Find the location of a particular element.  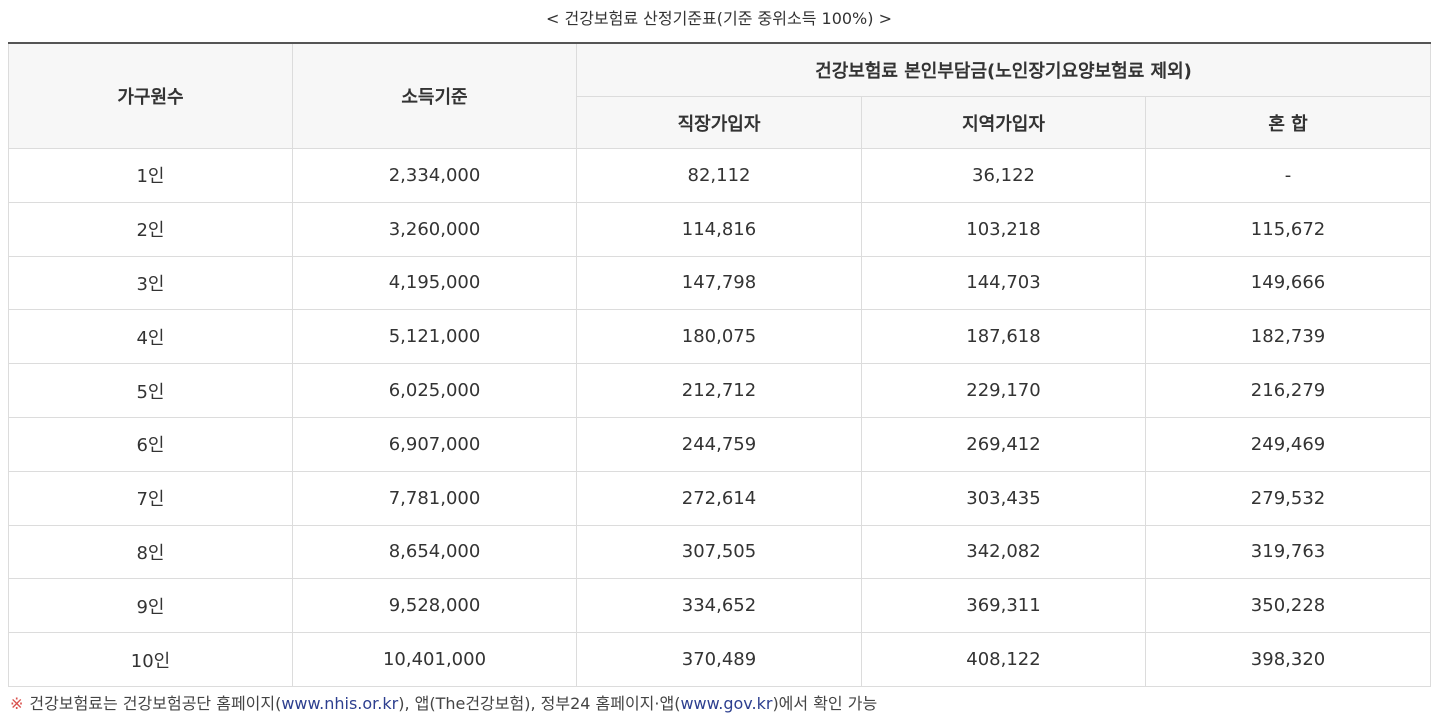

table-row: 6인 6,907,000 244,759 269,412 249,469 is located at coordinates (720, 444).